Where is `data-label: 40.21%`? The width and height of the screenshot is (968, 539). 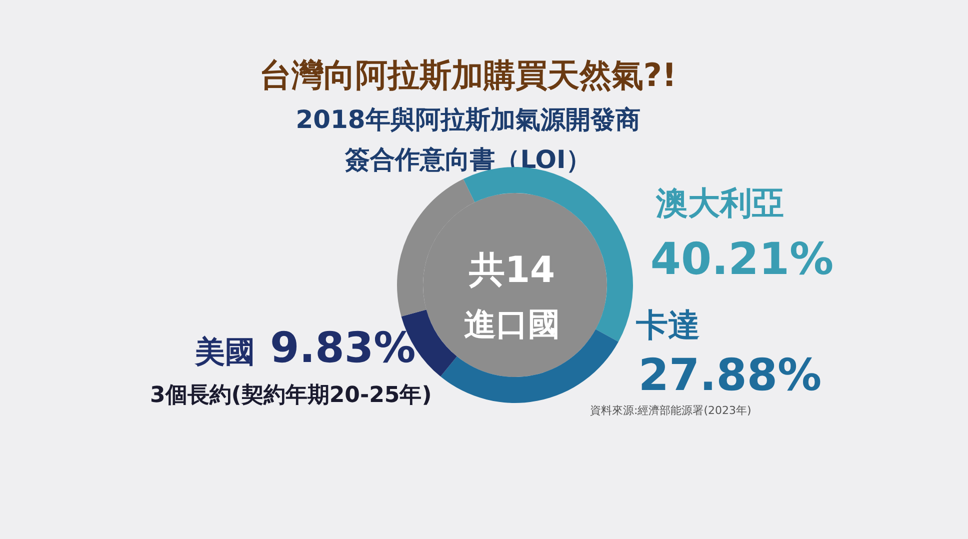 data-label: 40.21% is located at coordinates (742, 259).